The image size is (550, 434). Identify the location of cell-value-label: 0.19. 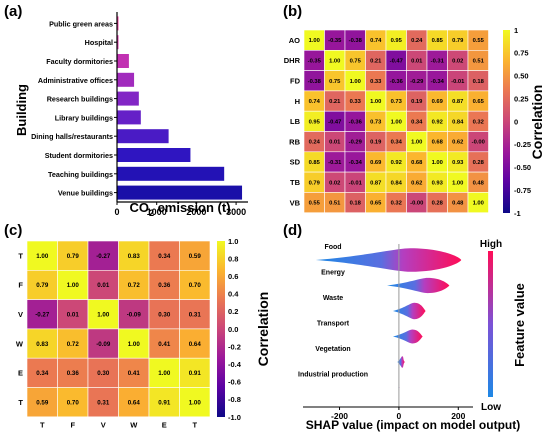
(376, 143).